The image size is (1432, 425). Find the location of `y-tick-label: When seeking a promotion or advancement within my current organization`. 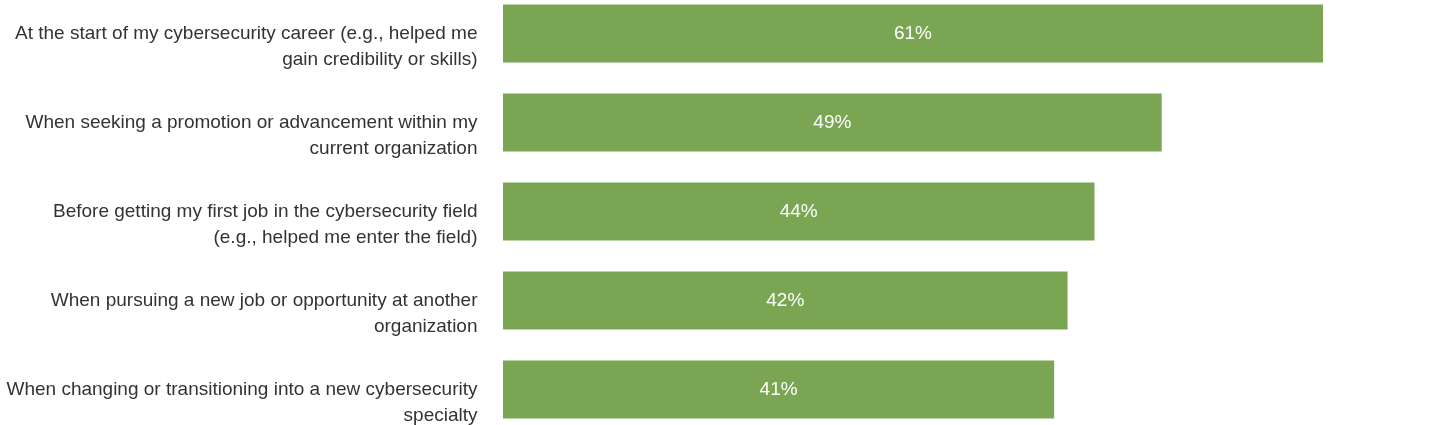

y-tick-label: When seeking a promotion or advancement within my current organization is located at coordinates (251, 135).